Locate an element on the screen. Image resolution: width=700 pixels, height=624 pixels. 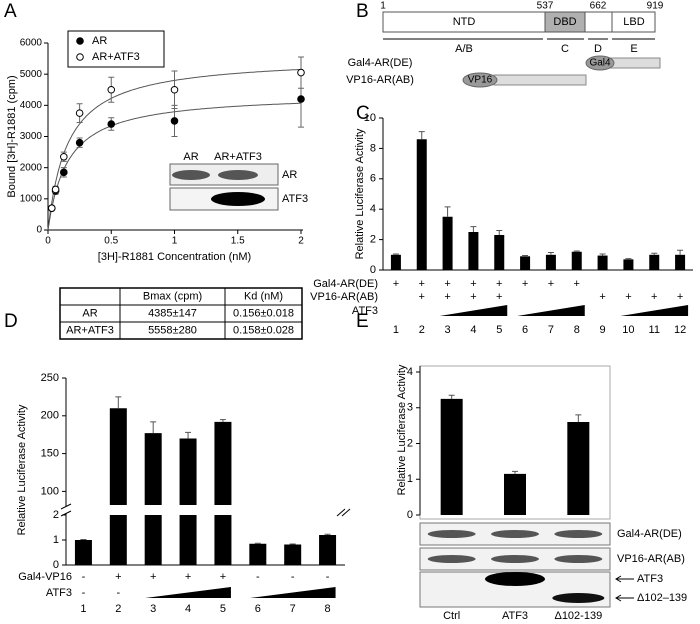
arrow-label: ATF3 is located at coordinates (650, 579).